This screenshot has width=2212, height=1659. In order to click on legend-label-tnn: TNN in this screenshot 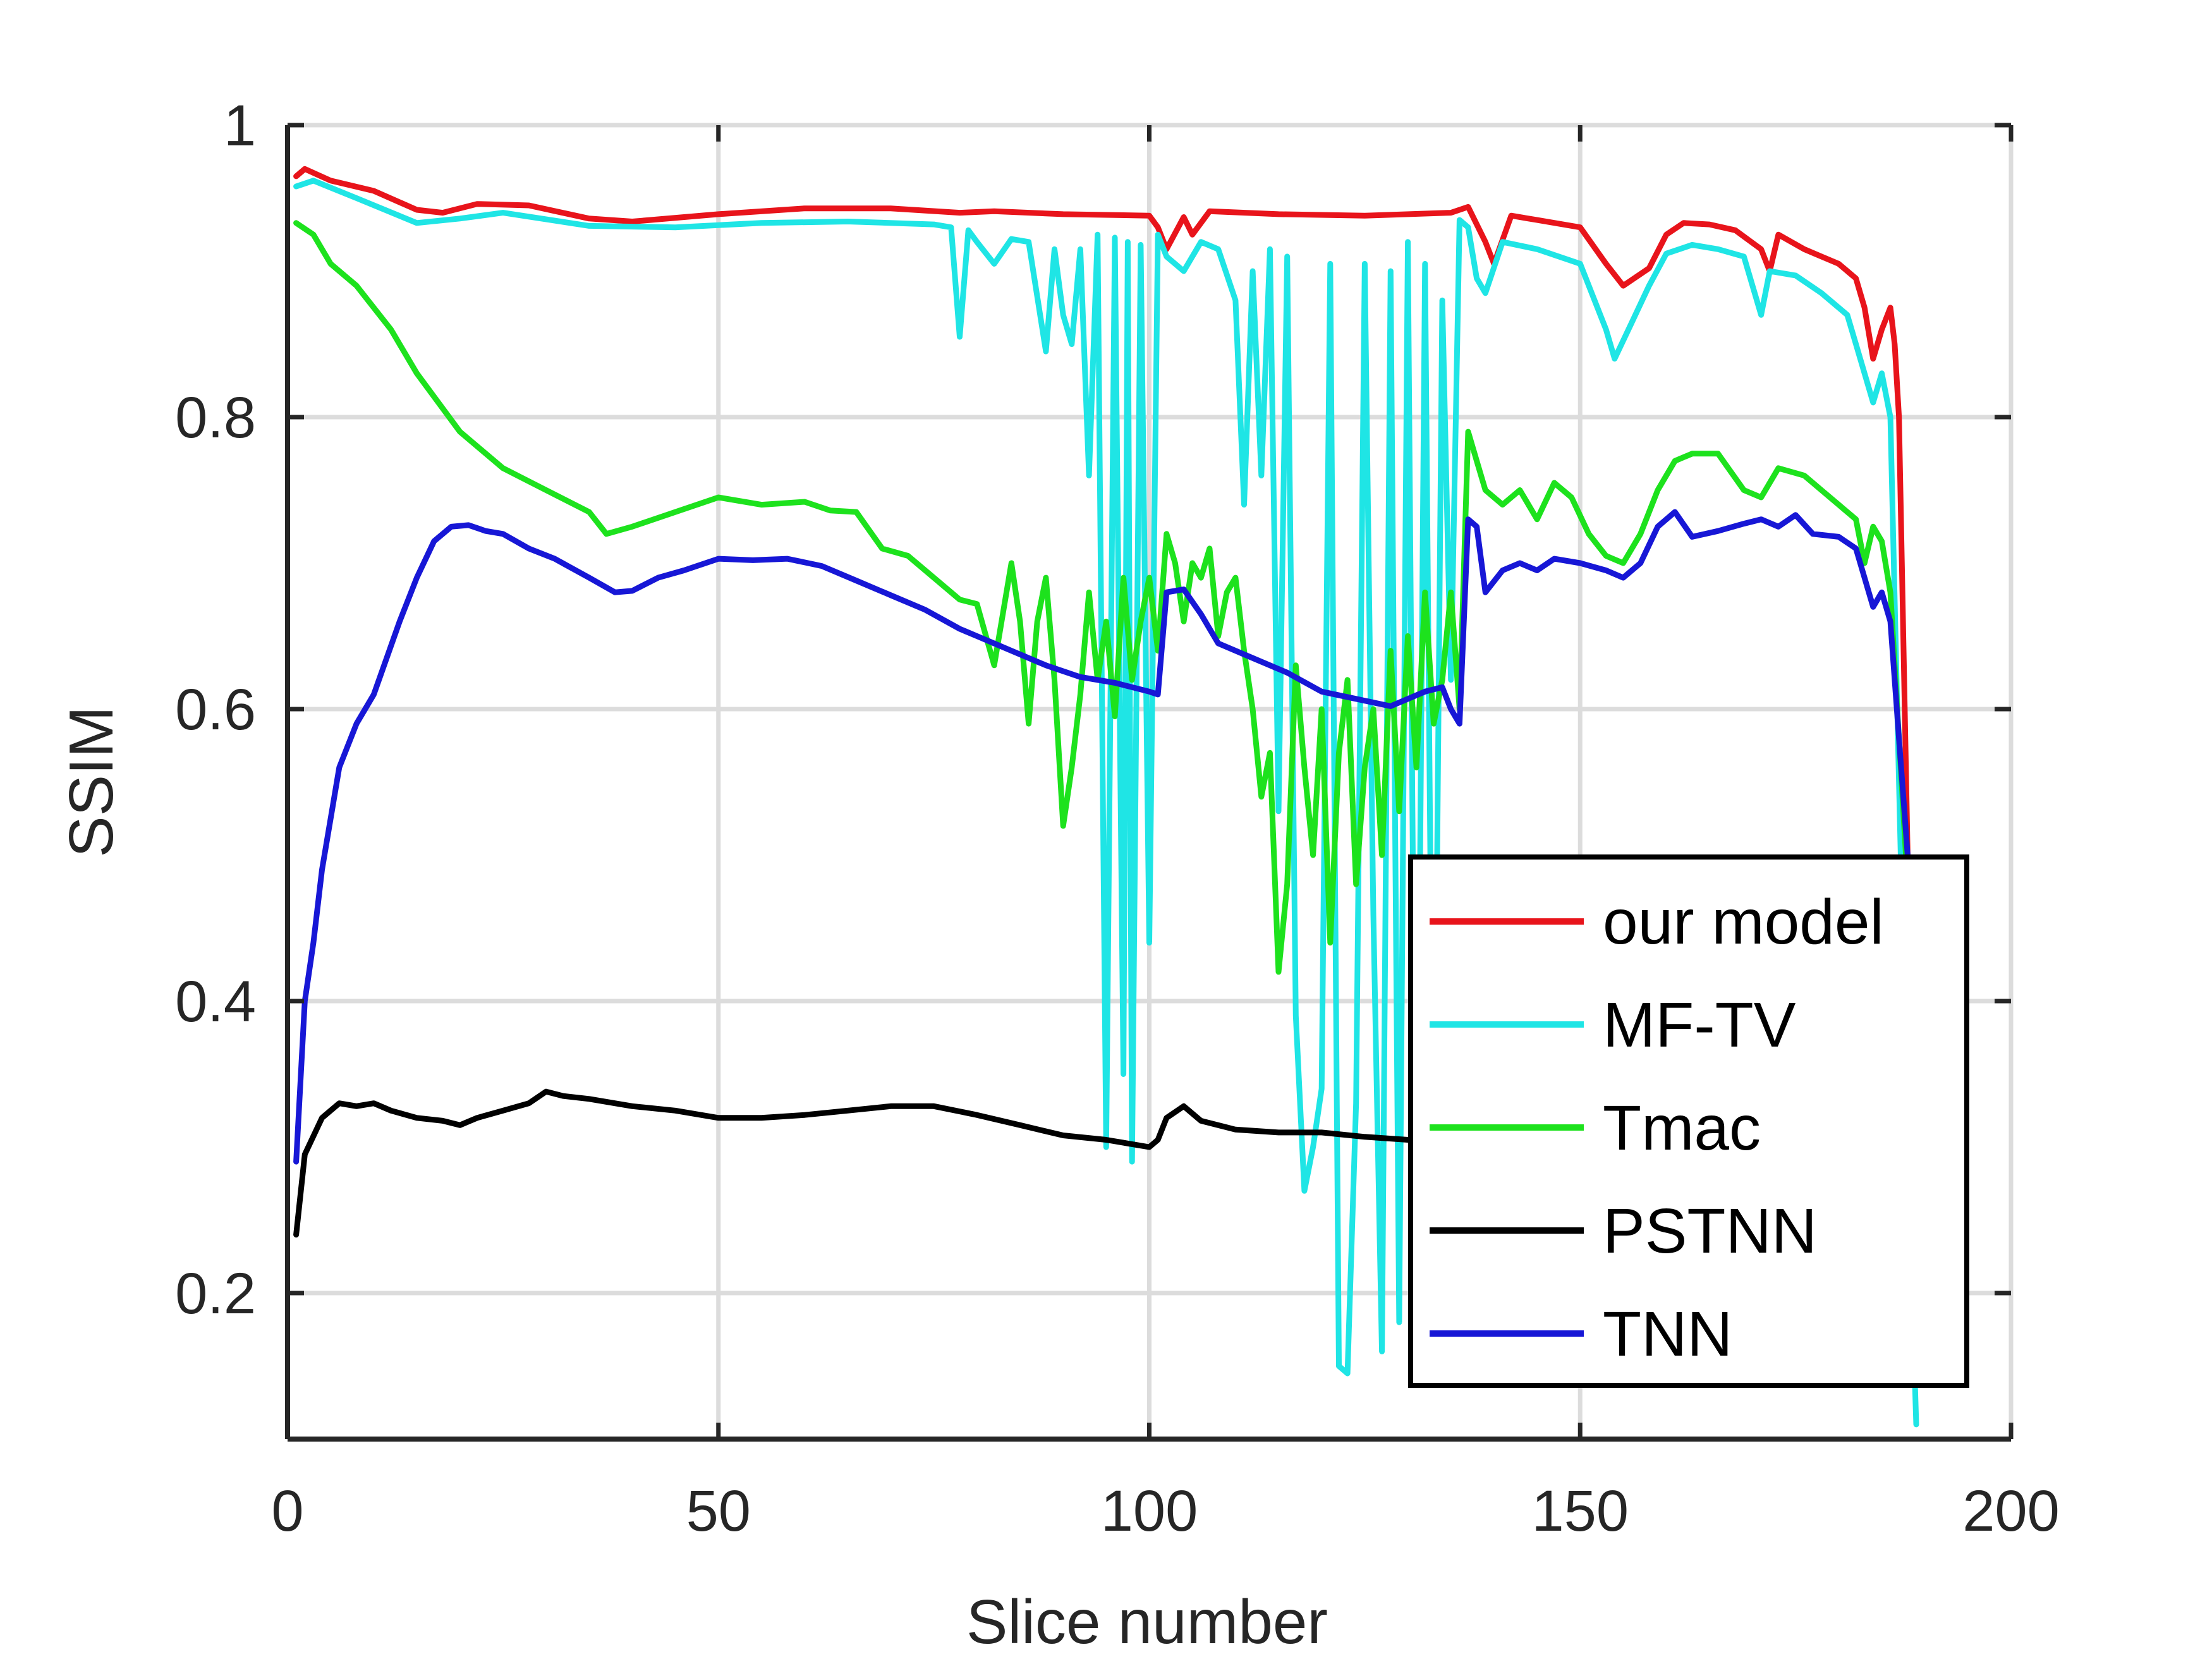, I will do `click(1668, 1334)`.